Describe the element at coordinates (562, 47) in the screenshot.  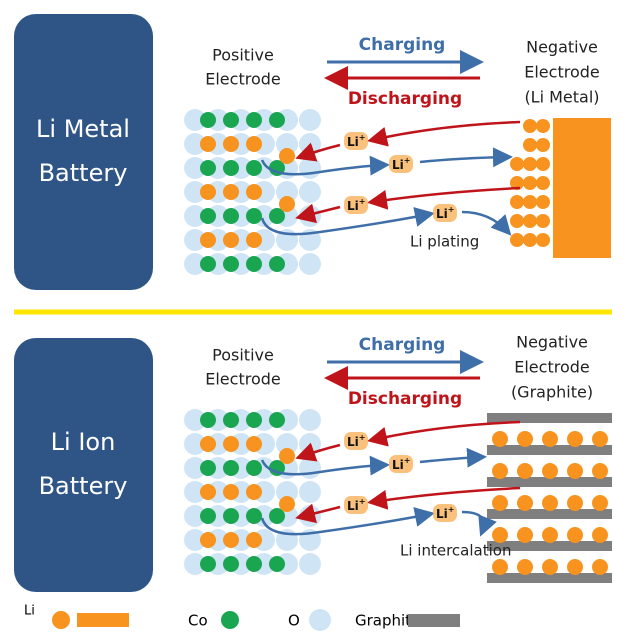
I see `negative-label: Negative` at that location.